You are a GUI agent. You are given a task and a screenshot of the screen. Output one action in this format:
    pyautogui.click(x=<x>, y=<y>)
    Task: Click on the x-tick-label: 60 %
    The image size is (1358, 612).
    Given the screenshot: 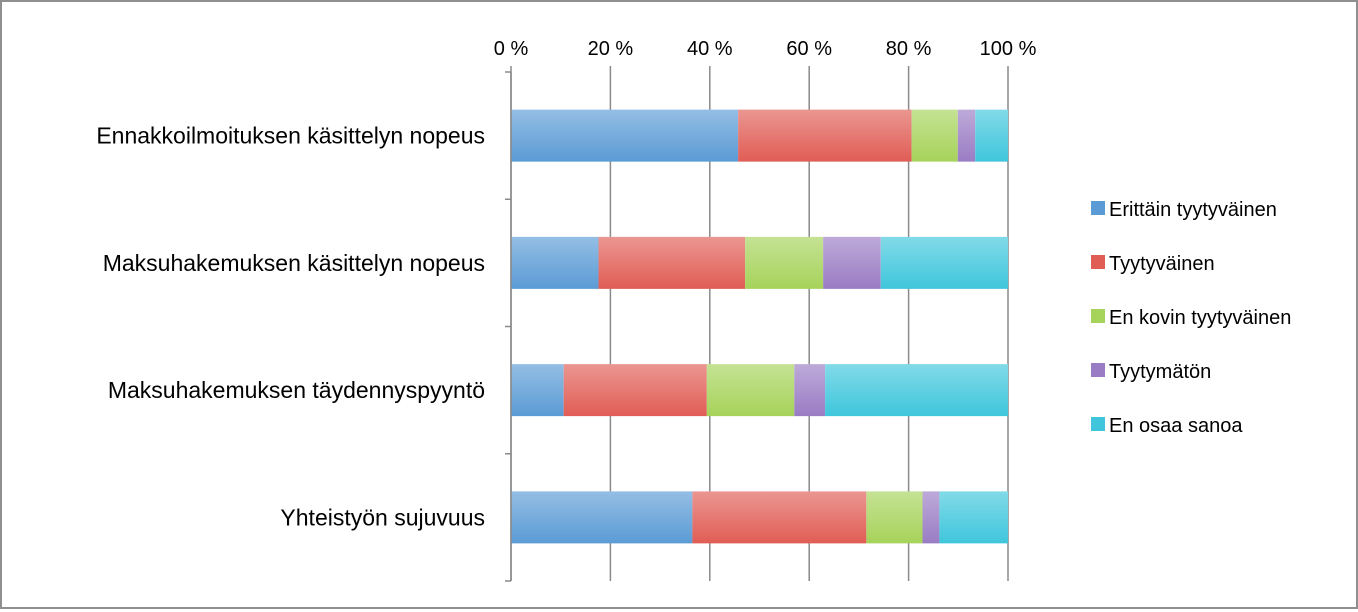 What is the action you would take?
    pyautogui.click(x=809, y=49)
    